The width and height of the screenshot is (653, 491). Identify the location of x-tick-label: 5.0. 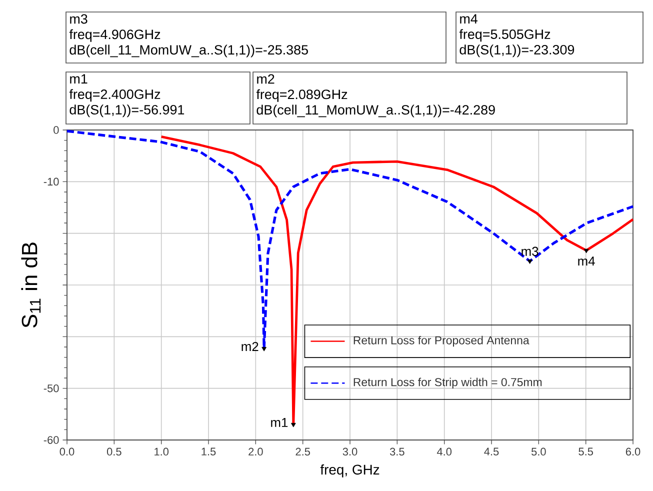
(538, 452).